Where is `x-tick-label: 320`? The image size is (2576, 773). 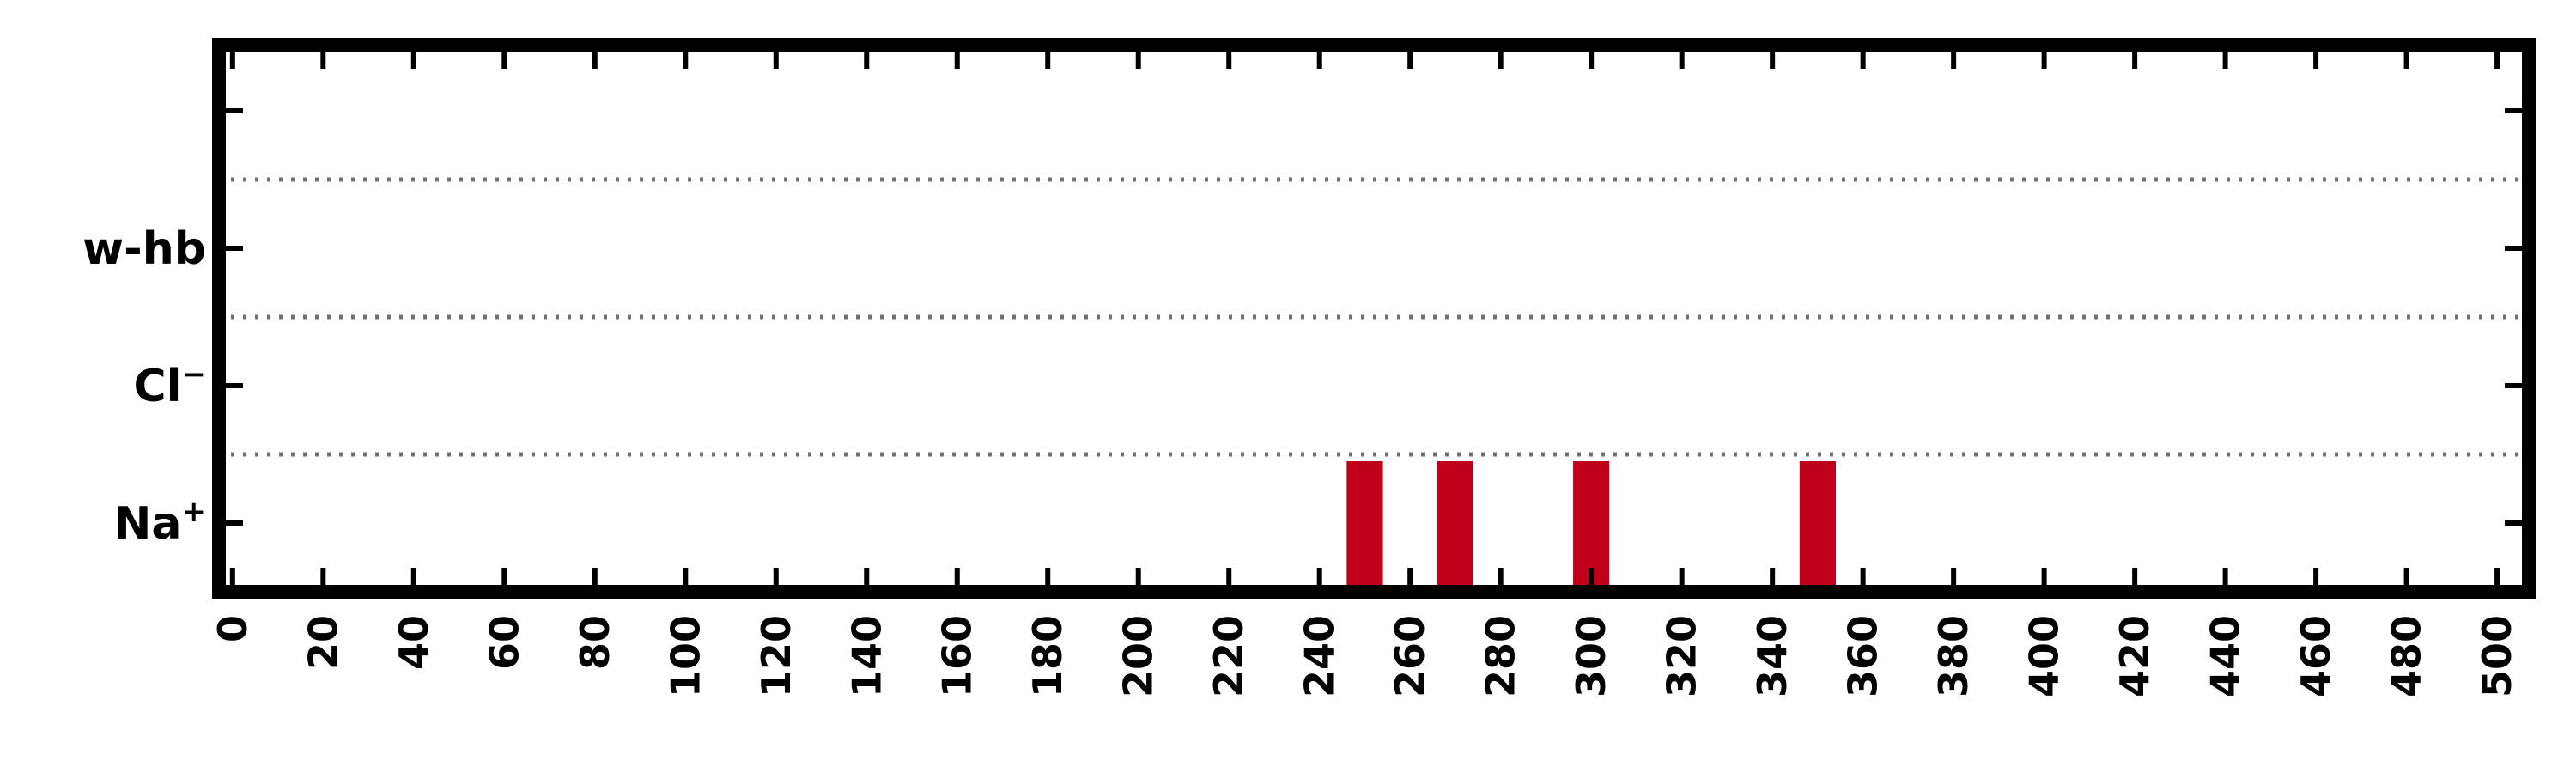
x-tick-label: 320 is located at coordinates (1682, 656).